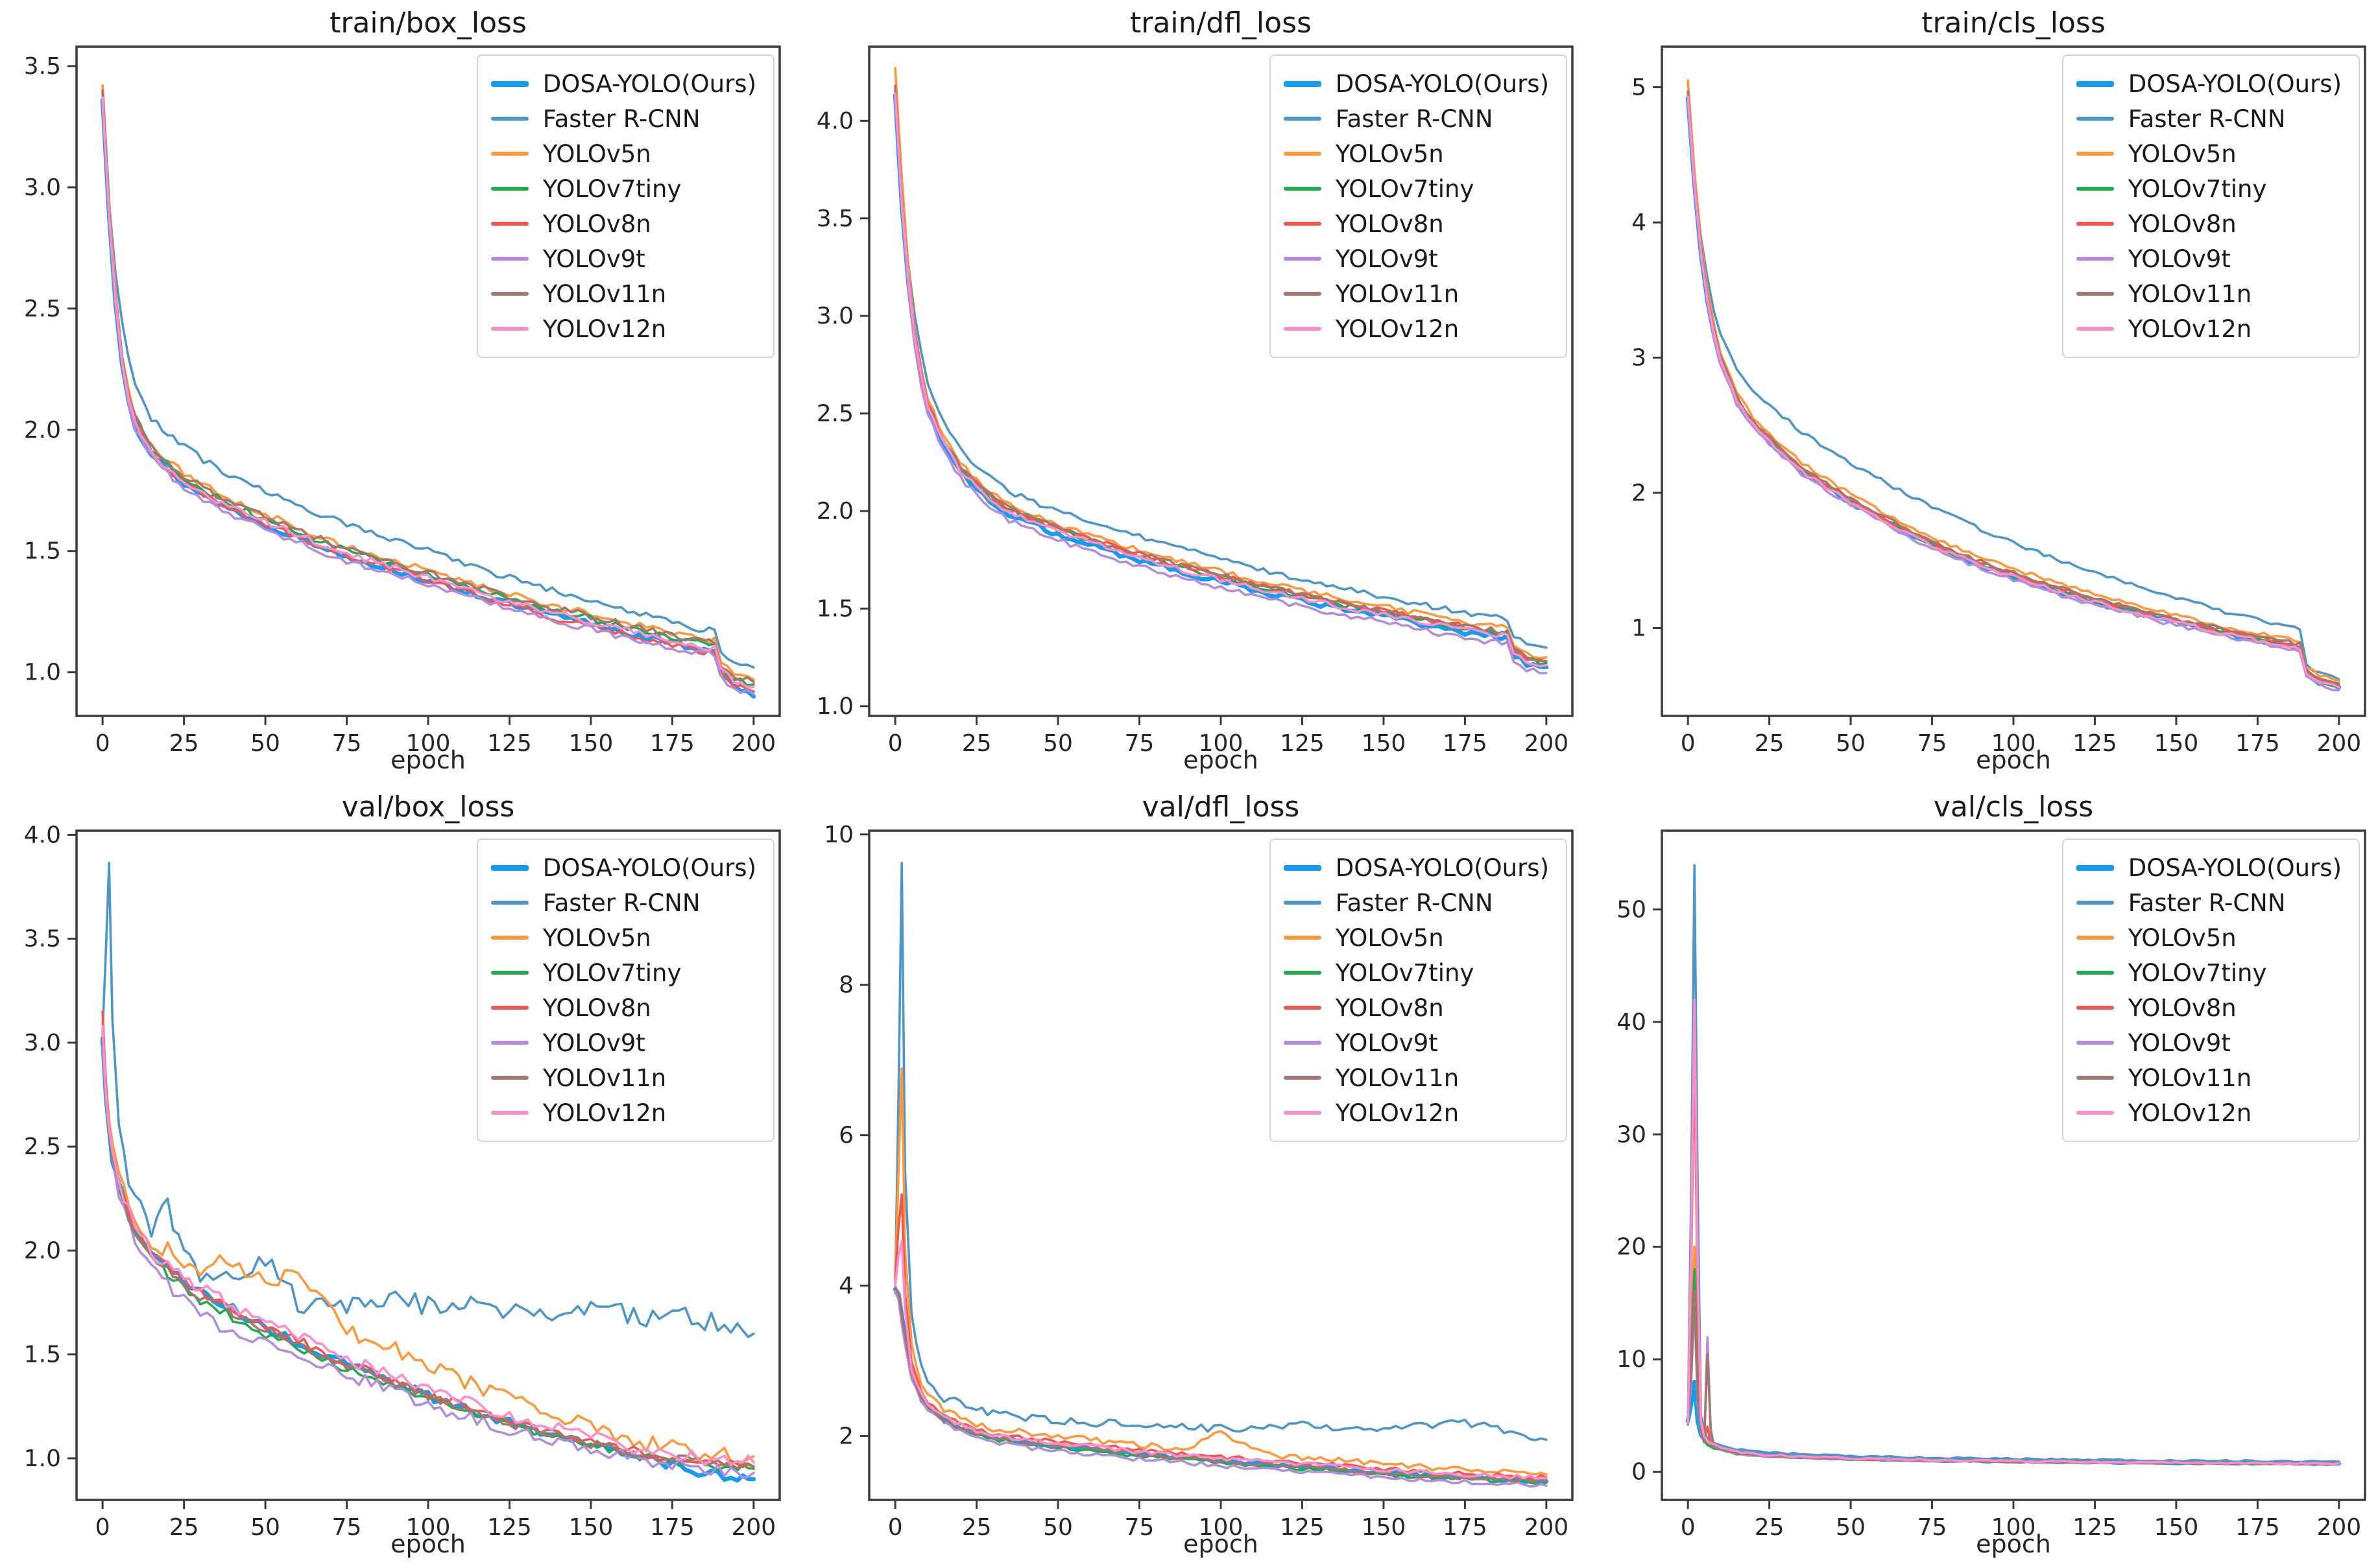  Describe the element at coordinates (2095, 1078) in the screenshot. I see `legend-swatch-yolov11n` at that location.